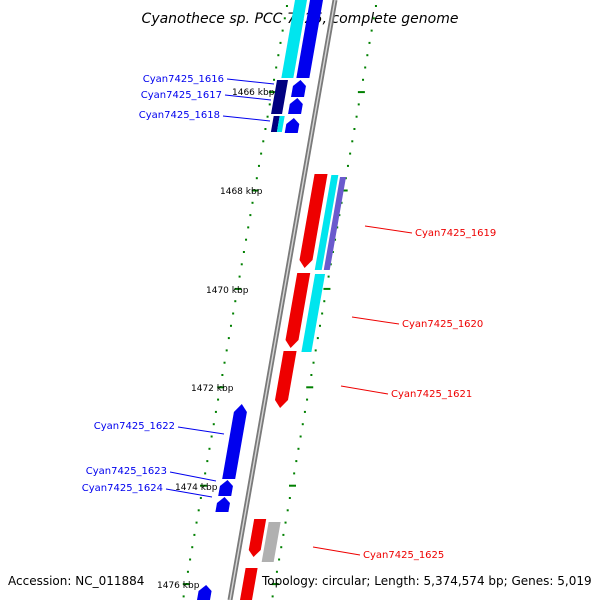 The width and height of the screenshot is (600, 600). What do you see at coordinates (295, 106) in the screenshot?
I see `gene-feature-1617b` at bounding box center [295, 106].